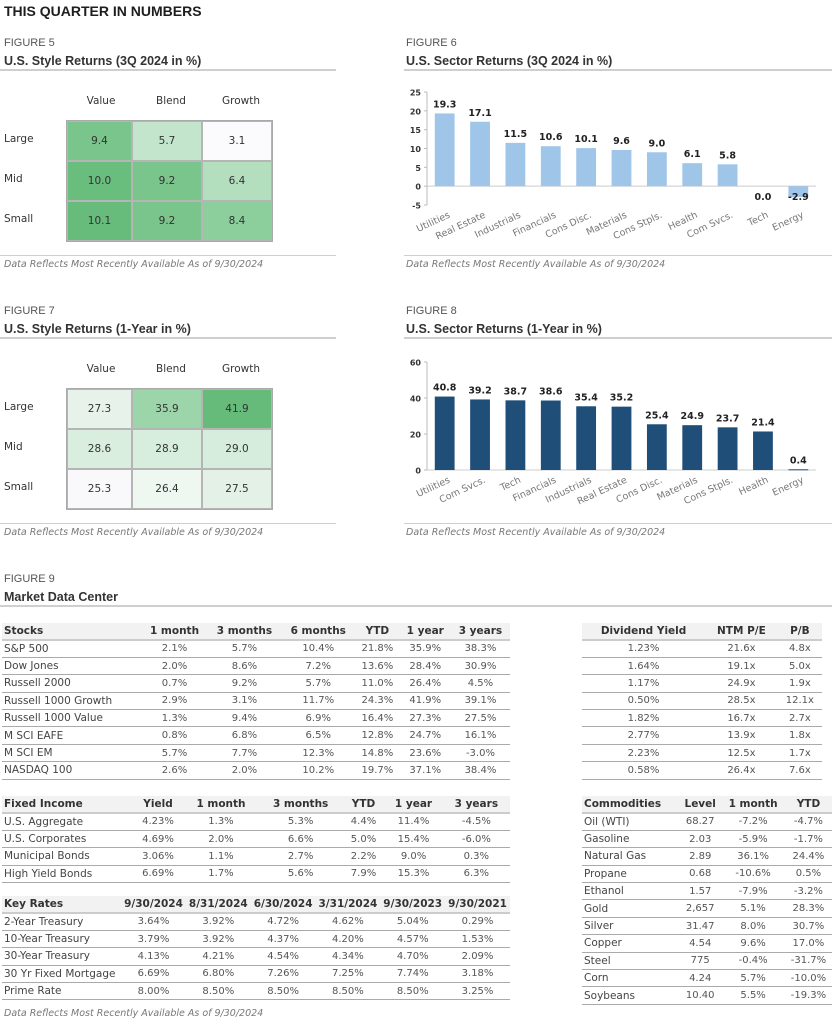 The height and width of the screenshot is (1024, 832). What do you see at coordinates (425, 631) in the screenshot?
I see `column-header: 1 year` at bounding box center [425, 631].